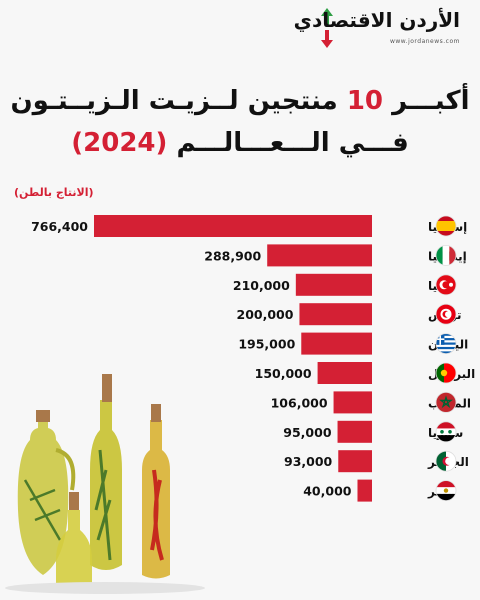  I want to click on bar-row-7: 106,000المغرب, so click(371, 402).